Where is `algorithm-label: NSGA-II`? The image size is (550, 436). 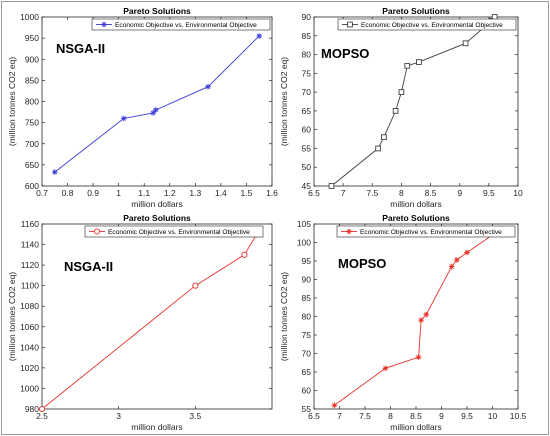
algorithm-label: NSGA-II is located at coordinates (88, 266).